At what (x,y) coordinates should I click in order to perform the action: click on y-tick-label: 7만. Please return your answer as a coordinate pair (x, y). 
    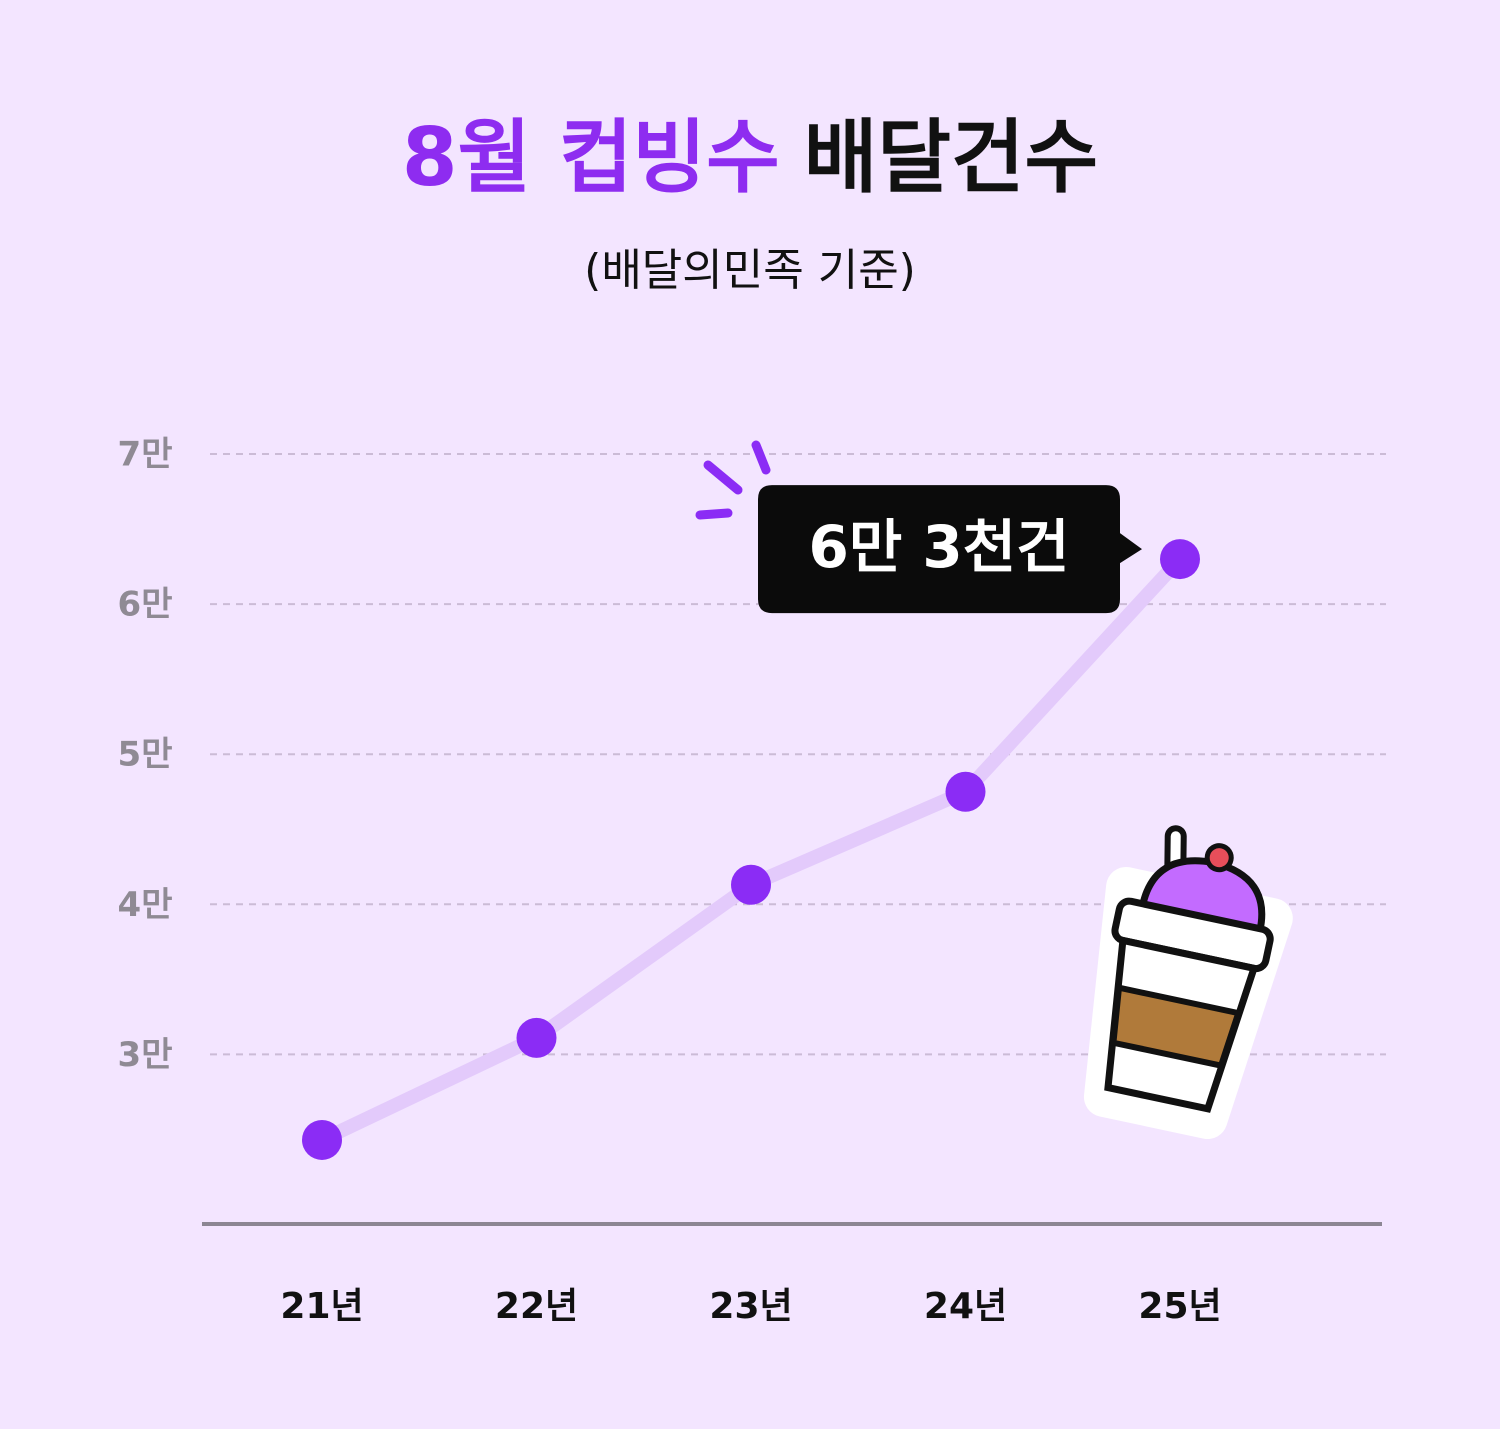
    Looking at the image, I should click on (145, 455).